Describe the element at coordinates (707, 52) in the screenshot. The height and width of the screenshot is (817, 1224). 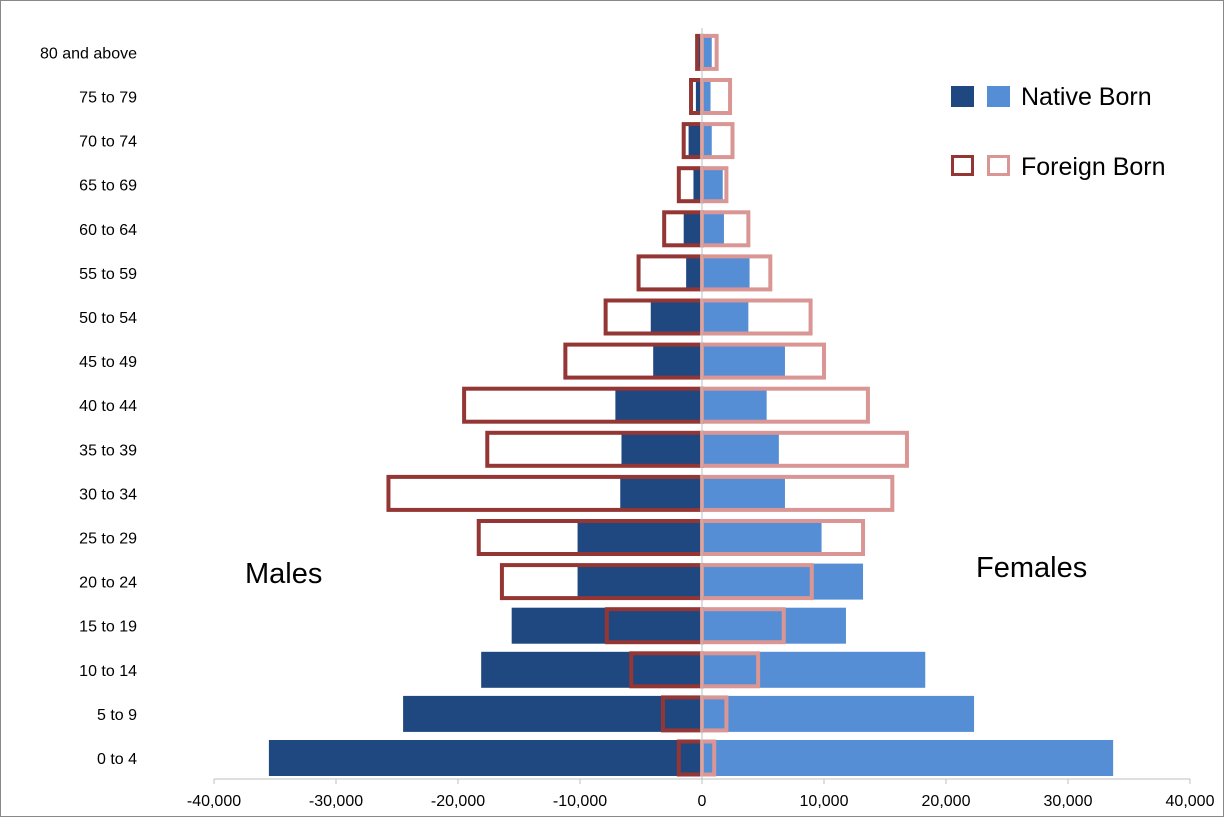
I see `bar-native-born-females-80-and-above` at that location.